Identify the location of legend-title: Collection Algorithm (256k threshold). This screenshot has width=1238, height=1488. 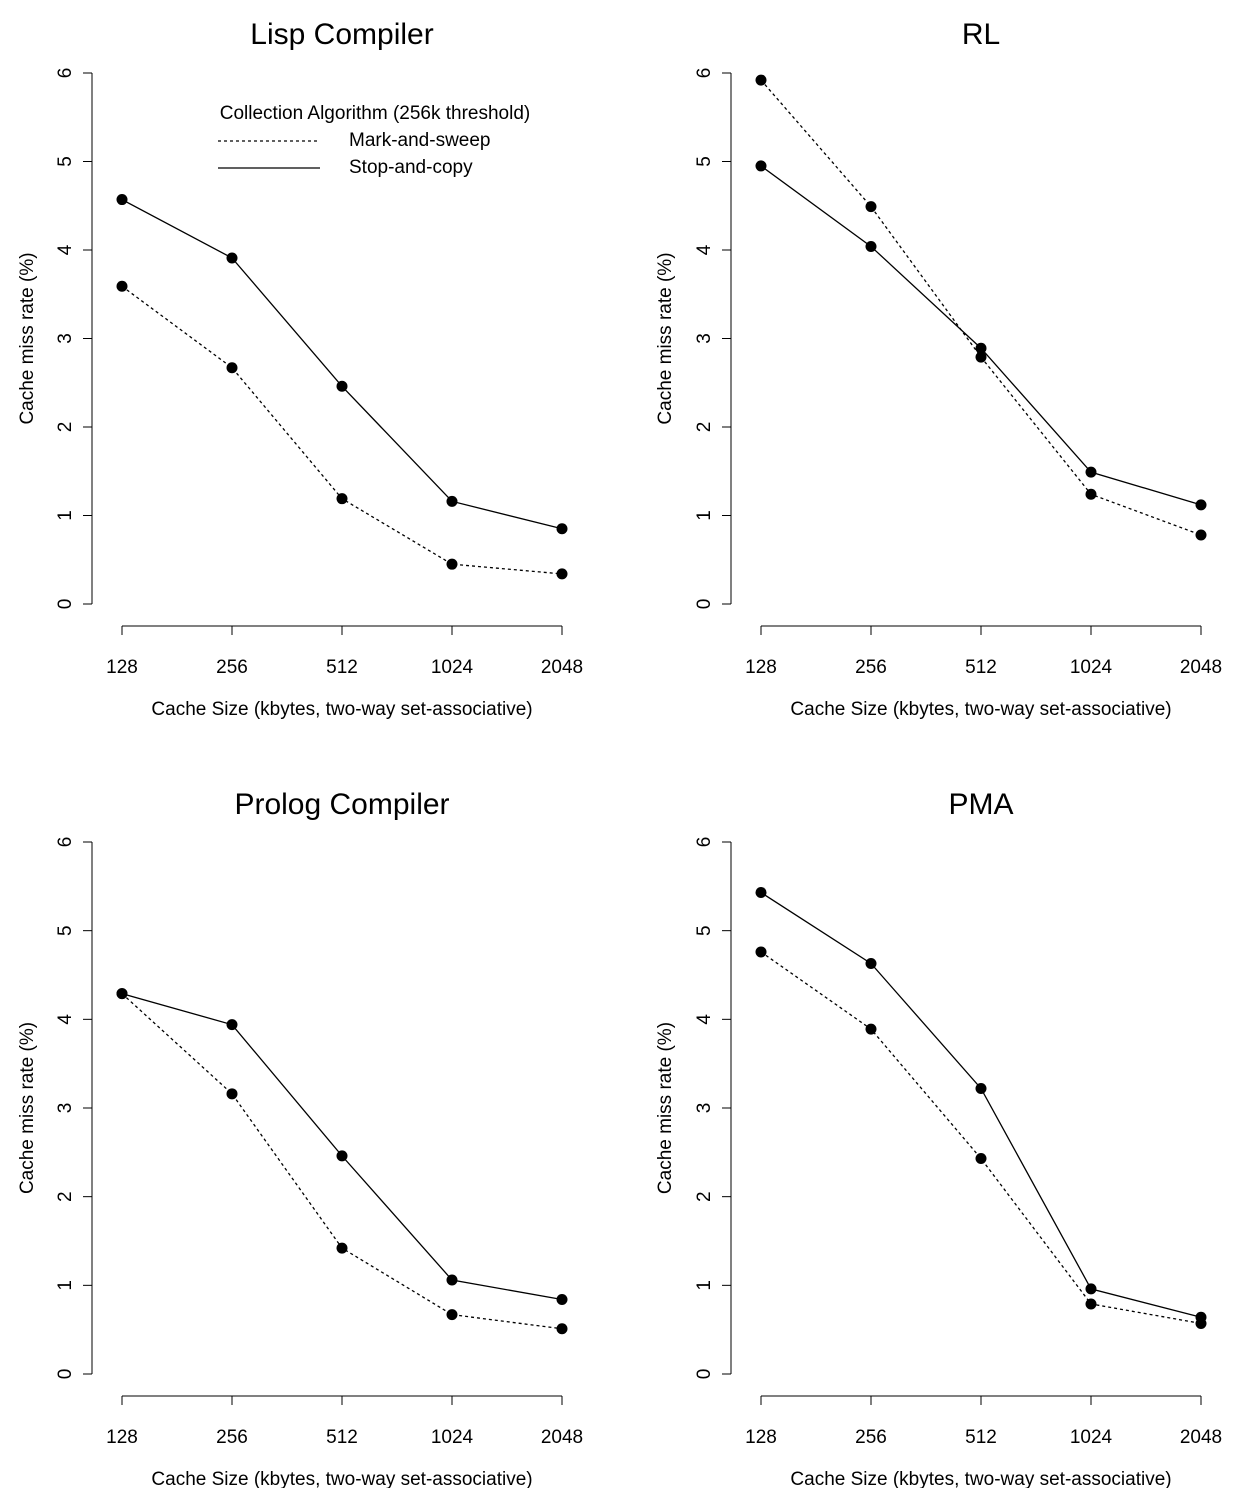
(375, 113).